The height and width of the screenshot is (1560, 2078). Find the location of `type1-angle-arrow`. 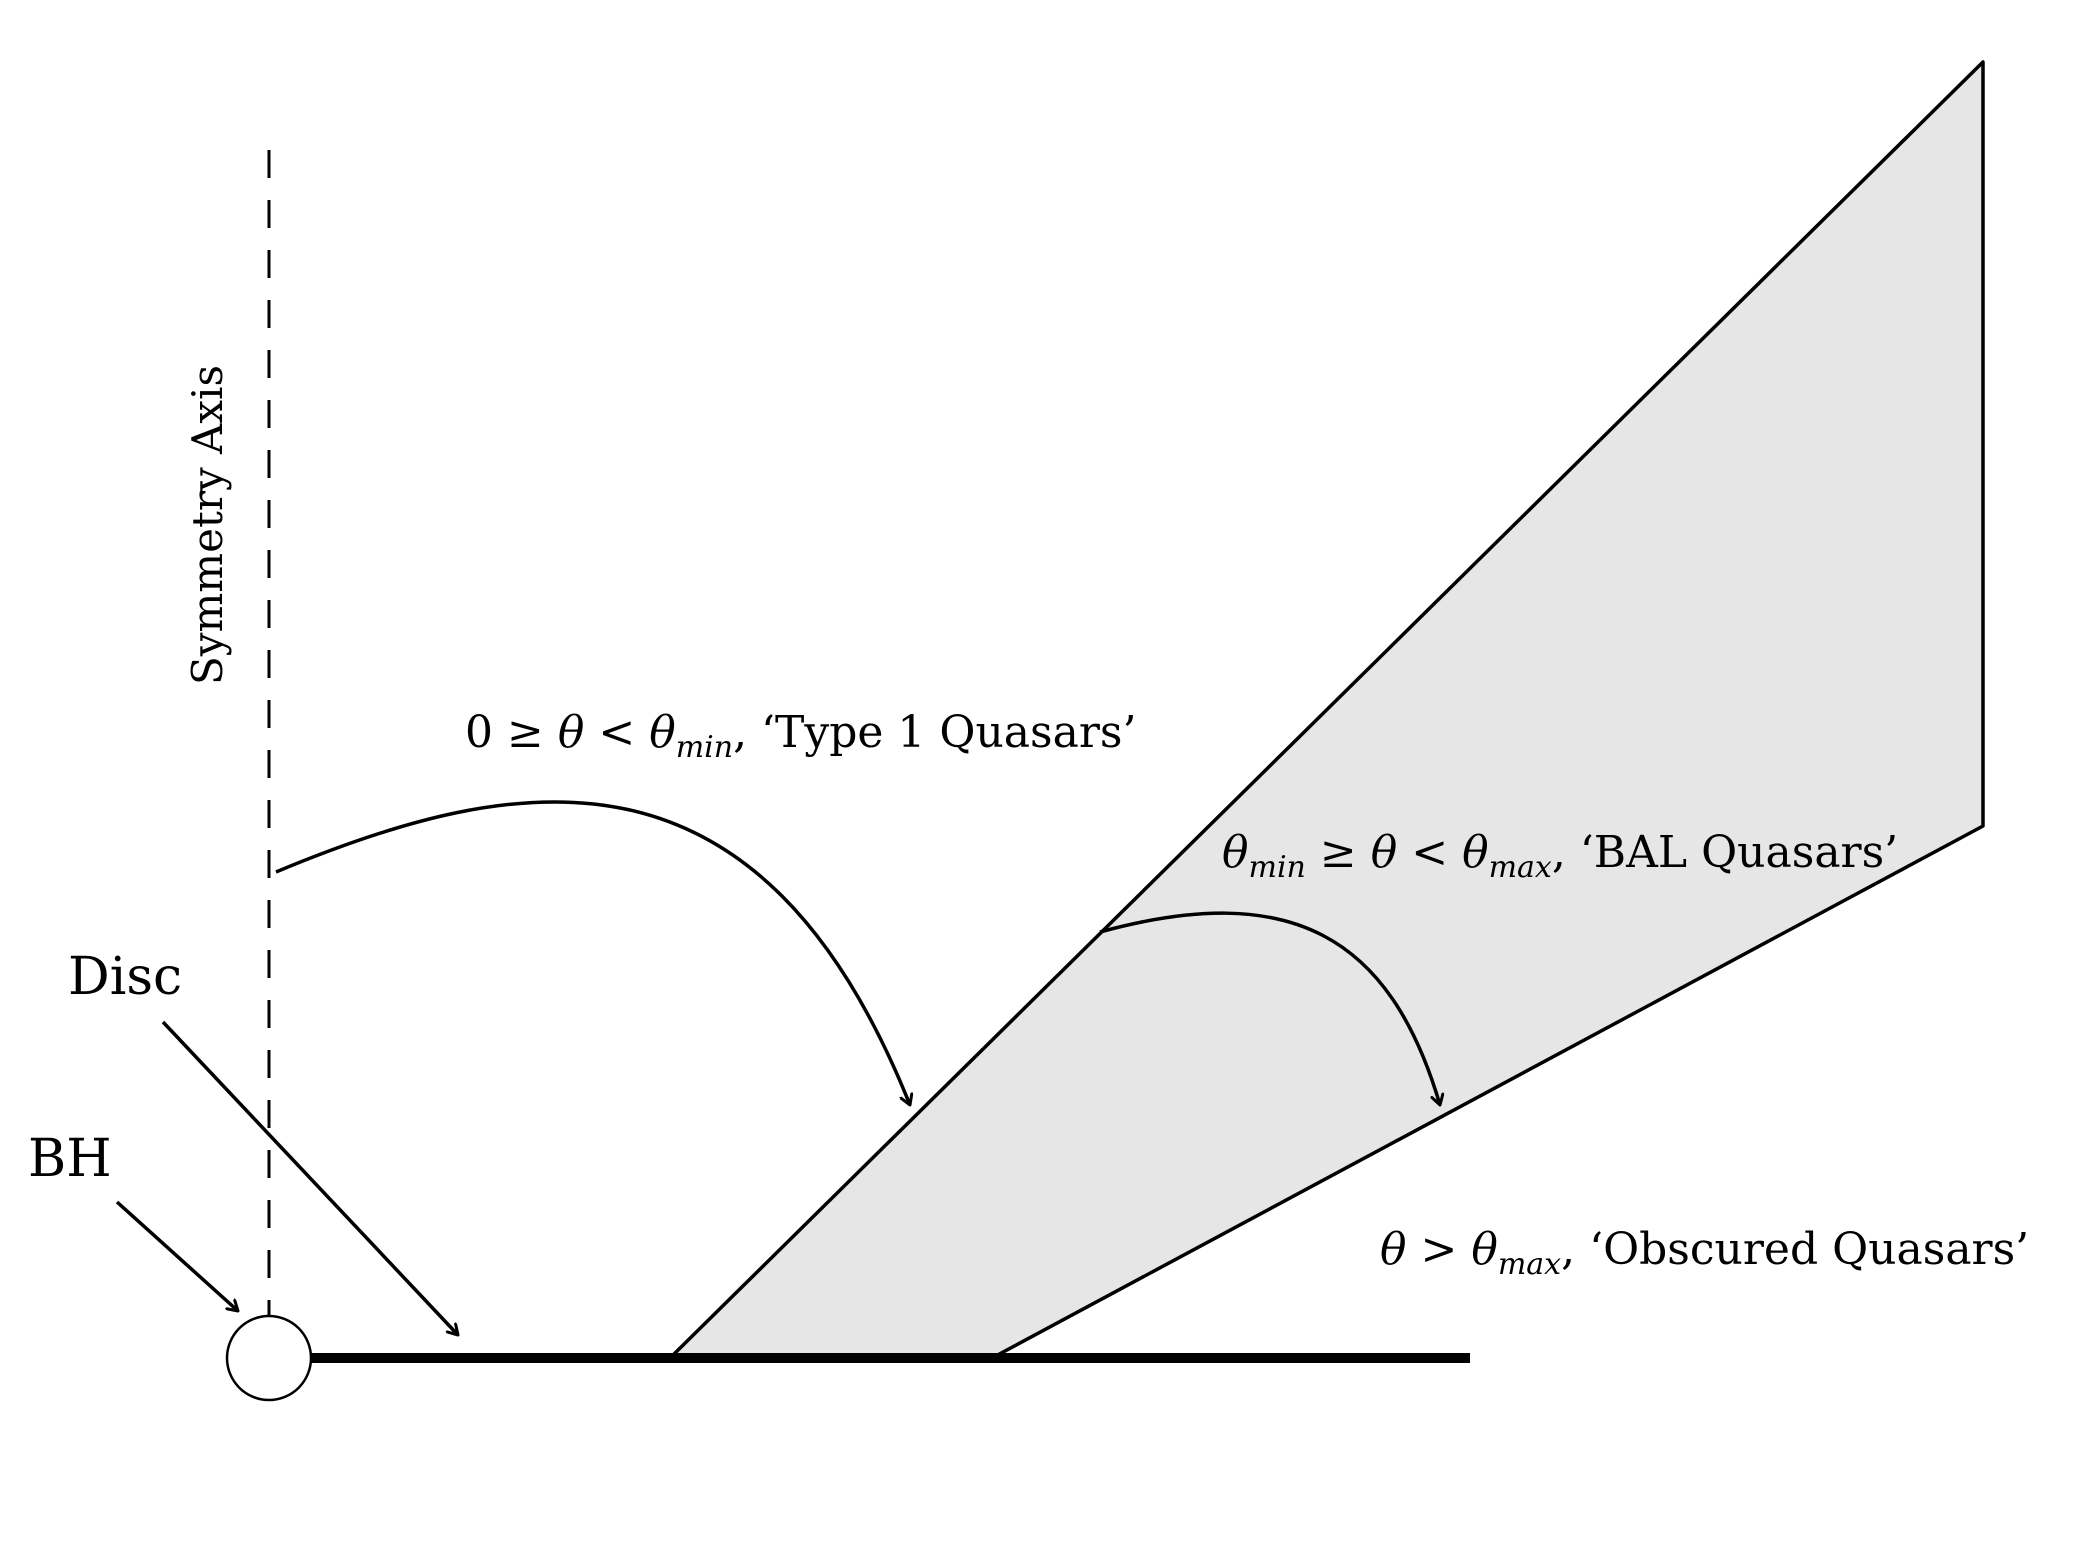

type1-angle-arrow is located at coordinates (592, 952).